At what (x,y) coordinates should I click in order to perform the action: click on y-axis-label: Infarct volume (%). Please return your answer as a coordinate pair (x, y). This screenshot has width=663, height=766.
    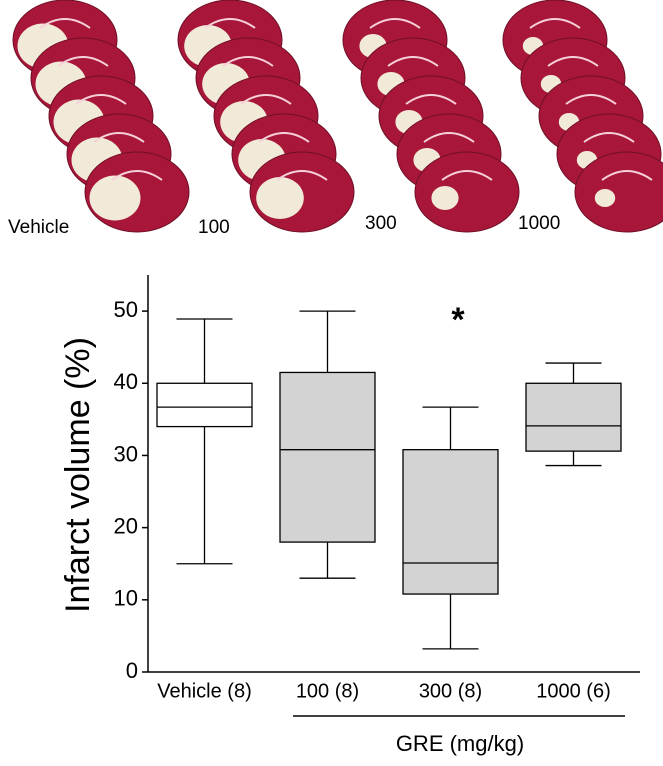
    Looking at the image, I should click on (78, 475).